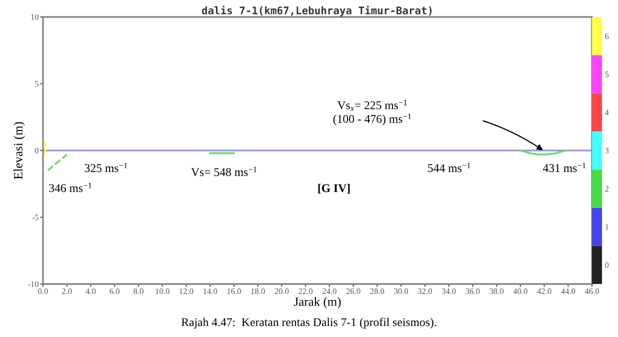 Image resolution: width=618 pixels, height=337 pixels. Describe the element at coordinates (139, 291) in the screenshot. I see `x-tick-label: 8.0` at that location.